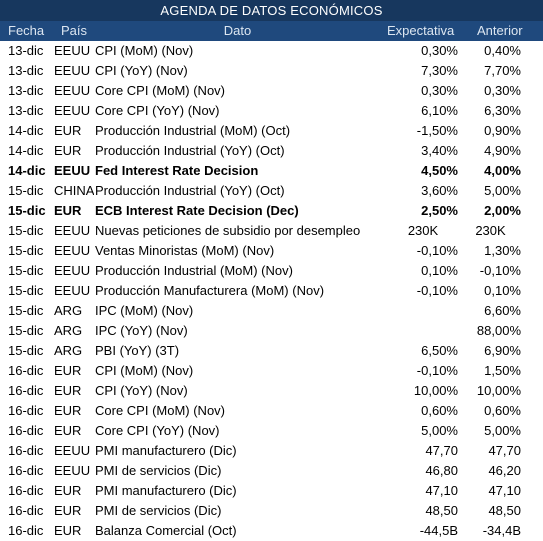 The width and height of the screenshot is (543, 541). I want to click on cell-anterior: 1,50%, so click(502, 370).